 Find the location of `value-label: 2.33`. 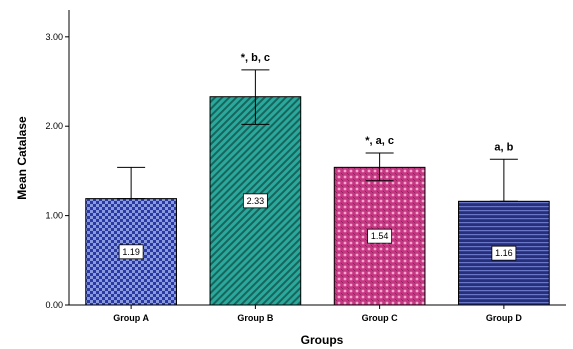

value-label: 2.33 is located at coordinates (256, 201).